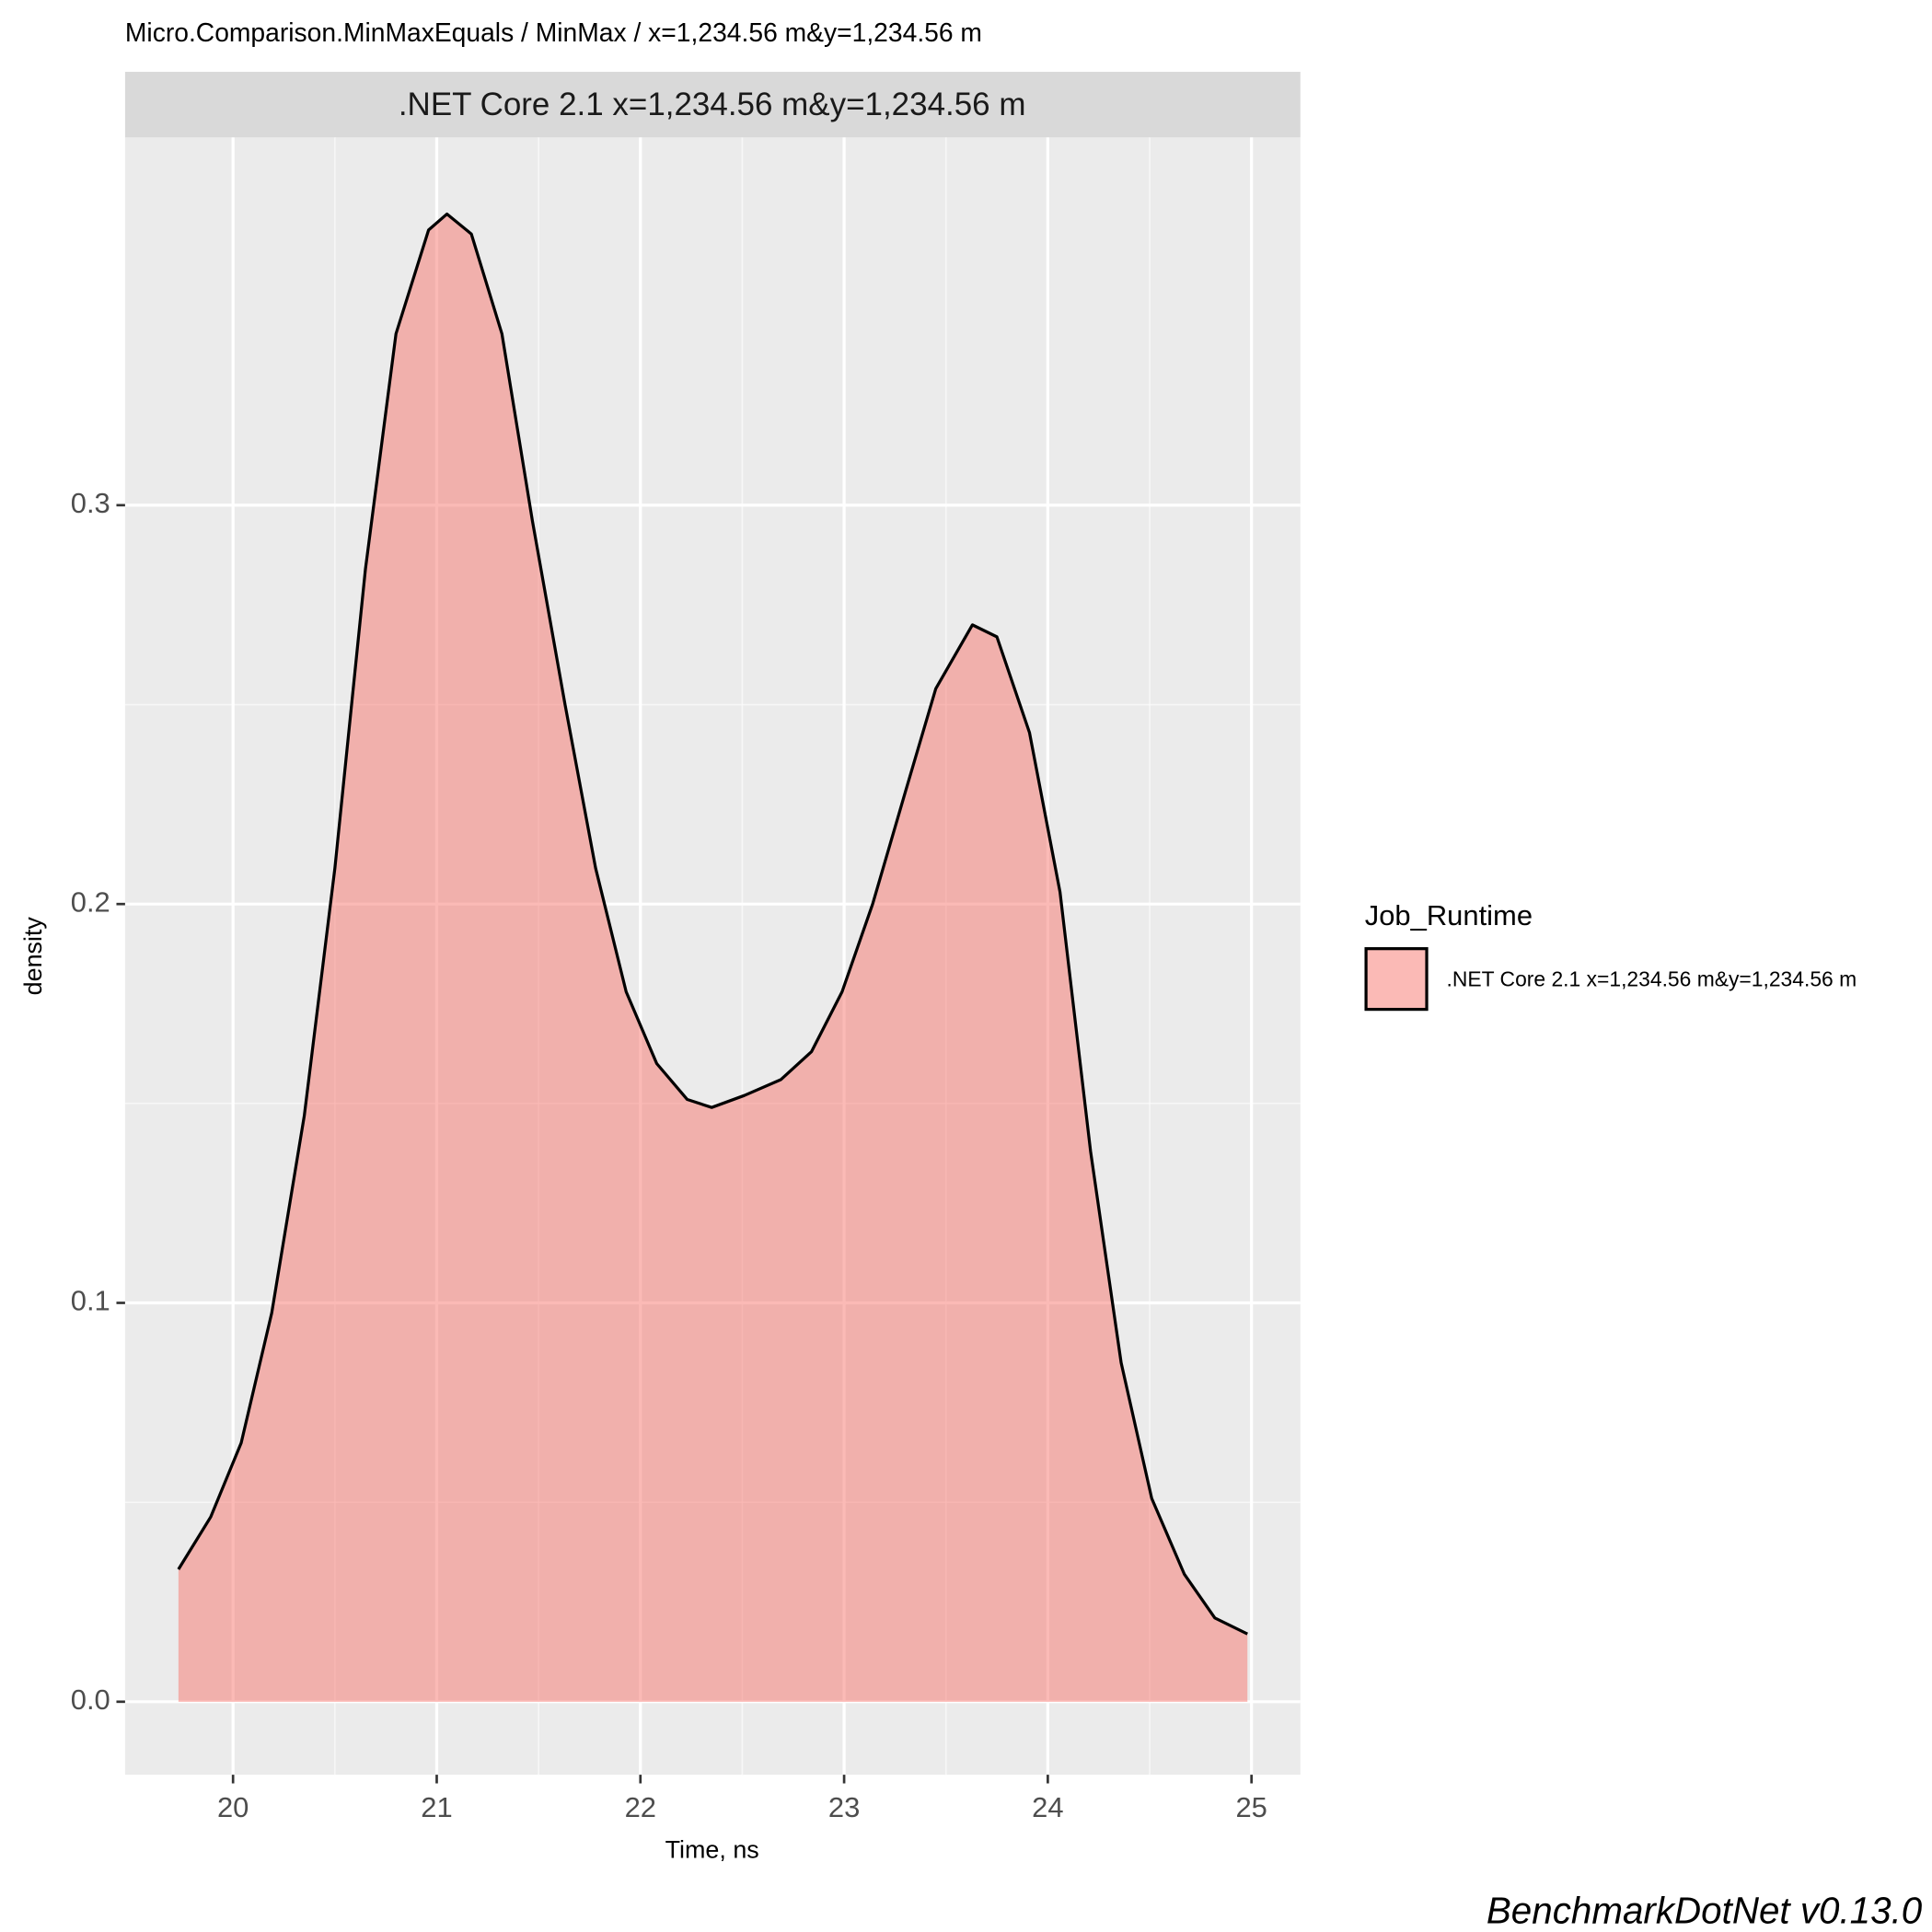 The height and width of the screenshot is (1932, 1932). I want to click on footer: BenchmarkDotNet v0.13.0, so click(1705, 1910).